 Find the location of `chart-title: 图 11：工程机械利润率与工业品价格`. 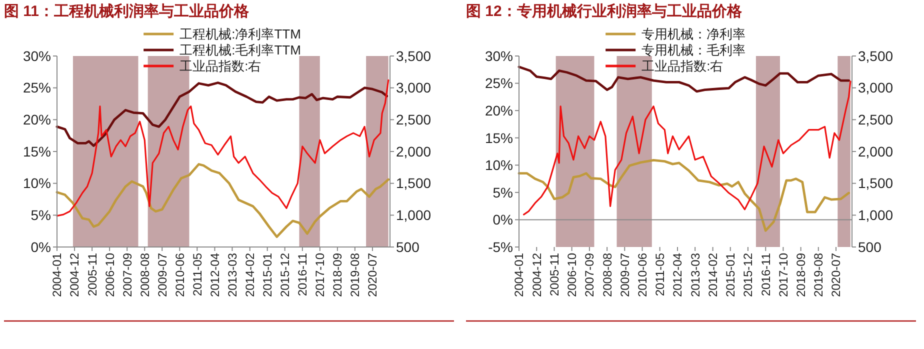

chart-title: 图 11：工程机械利润率与工业品价格 is located at coordinates (127, 11).